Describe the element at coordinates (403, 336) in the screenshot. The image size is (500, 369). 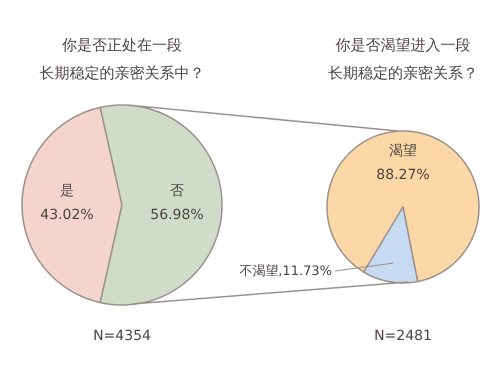
I see `text: N=2481` at that location.